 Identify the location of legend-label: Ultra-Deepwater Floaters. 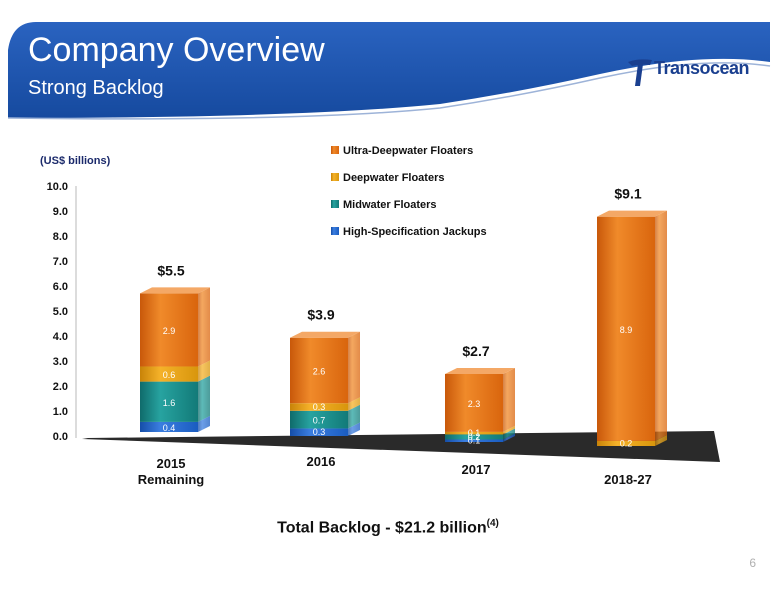
(408, 151).